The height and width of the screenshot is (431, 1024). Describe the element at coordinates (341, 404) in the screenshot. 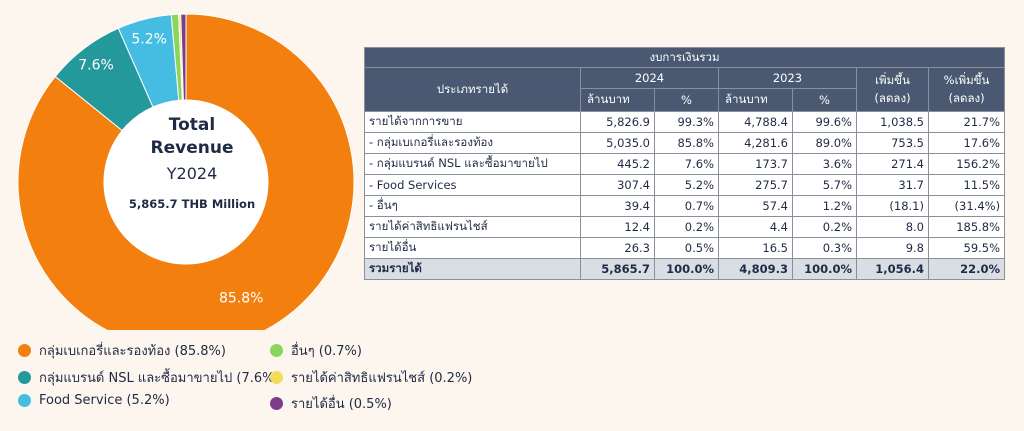

I see `legend-label: รายได้อื่น (0.5%)` at that location.